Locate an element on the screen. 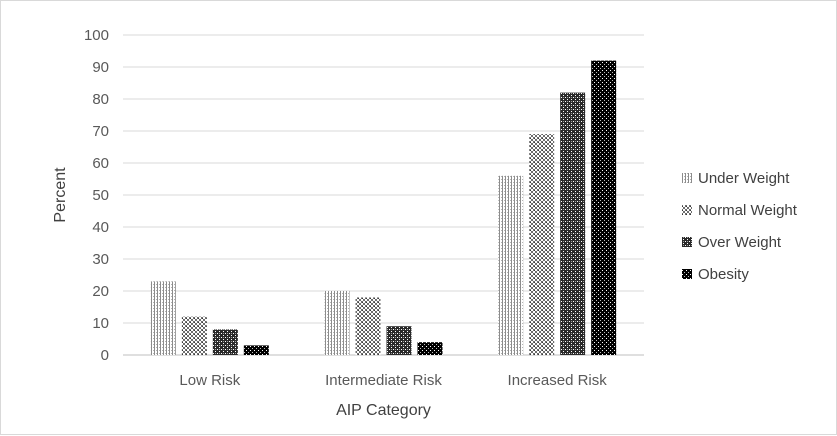  y-tick-label: 80 is located at coordinates (100, 99).